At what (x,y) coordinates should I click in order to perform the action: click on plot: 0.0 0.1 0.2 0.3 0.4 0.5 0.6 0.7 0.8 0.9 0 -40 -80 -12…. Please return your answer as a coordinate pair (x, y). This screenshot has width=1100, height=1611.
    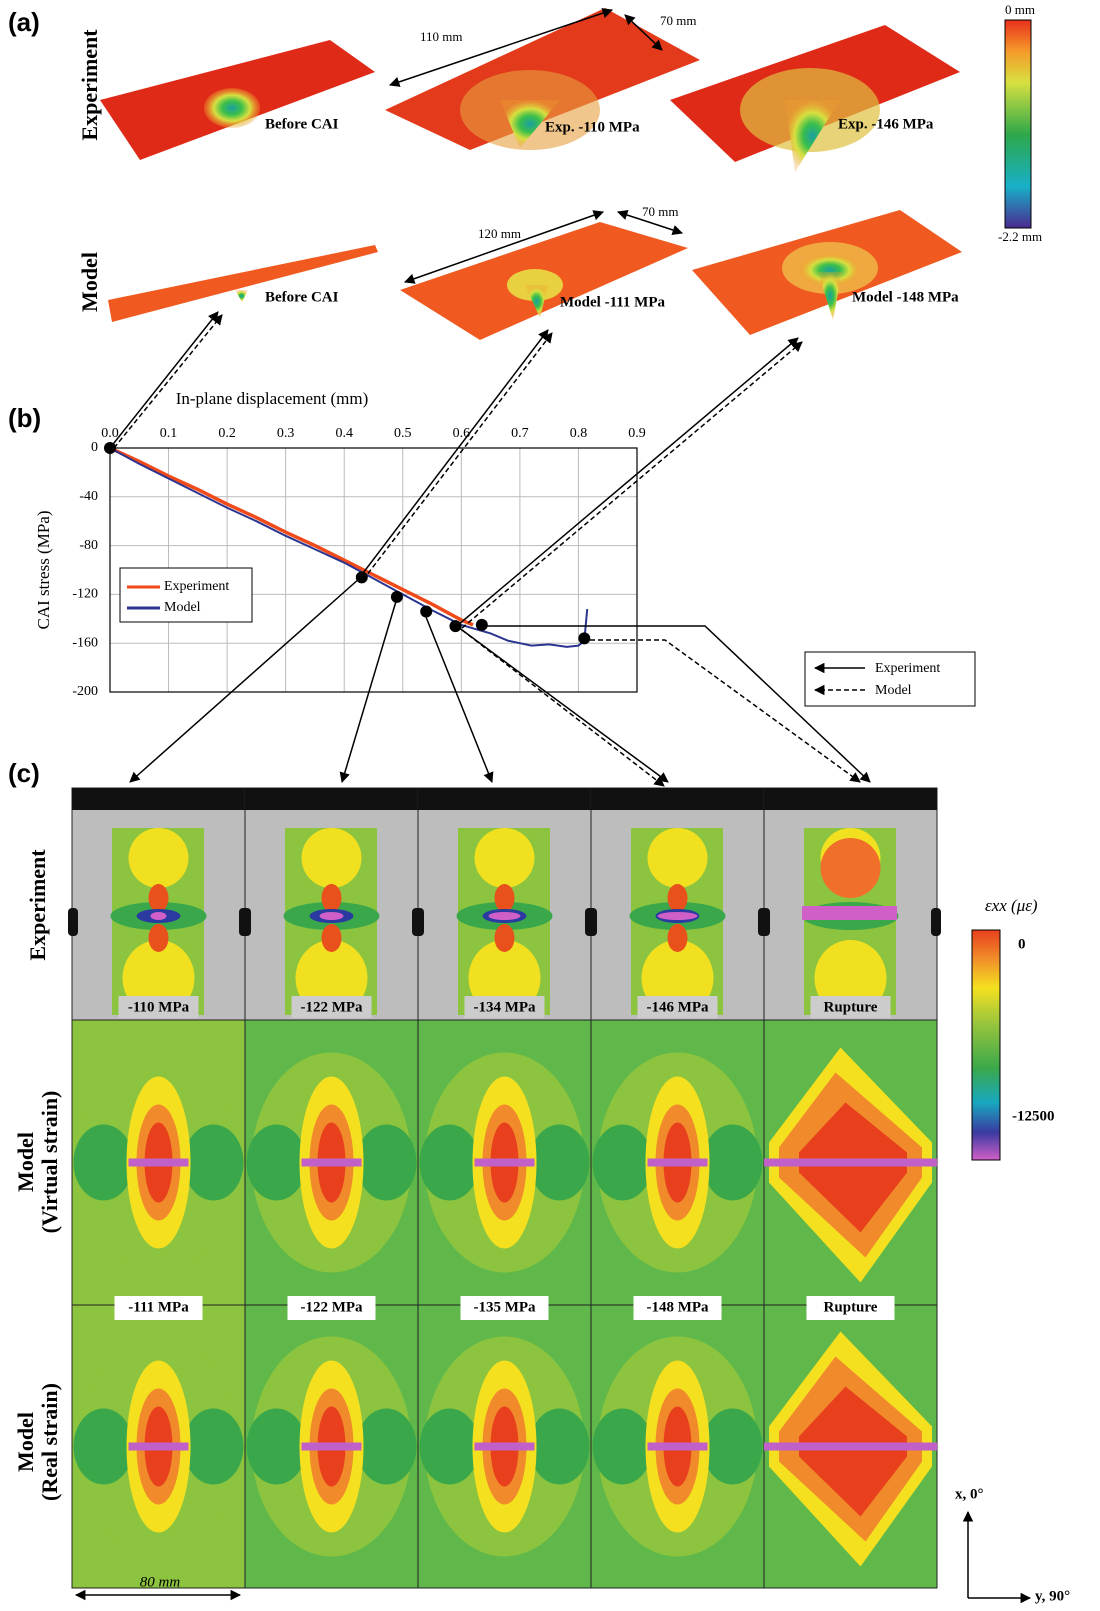
    Looking at the image, I should click on (358, 562).